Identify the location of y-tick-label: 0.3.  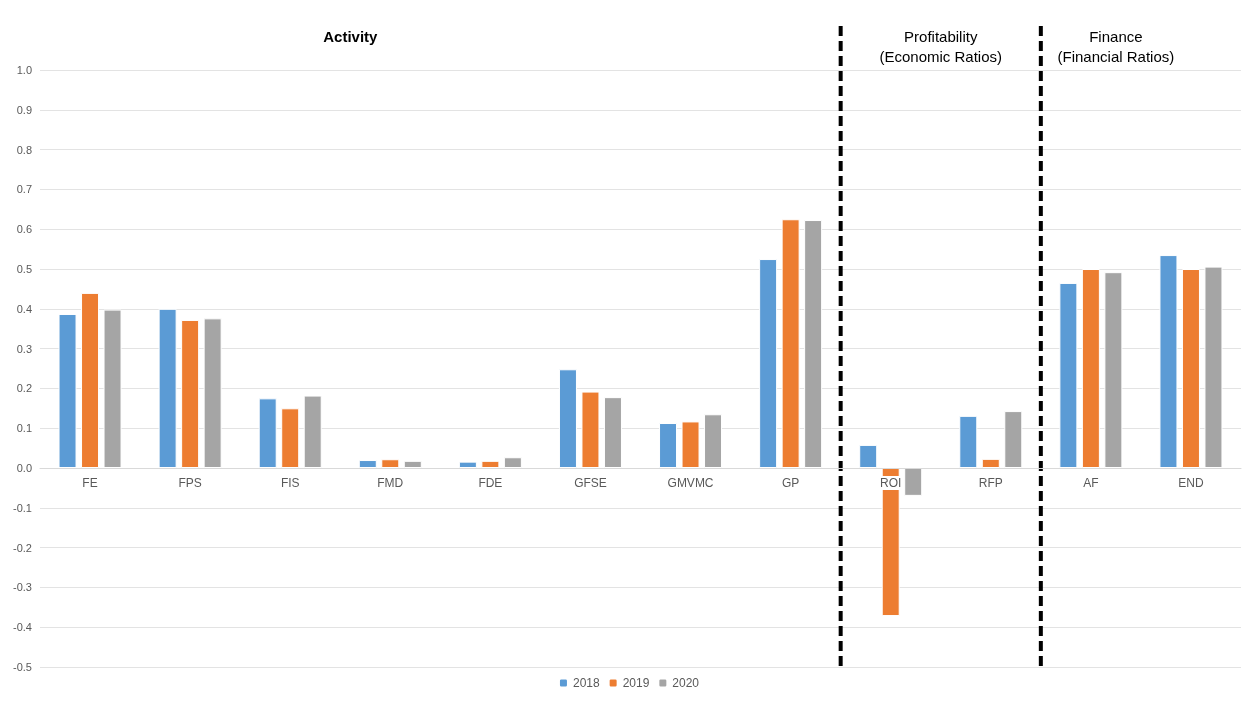
(24, 348).